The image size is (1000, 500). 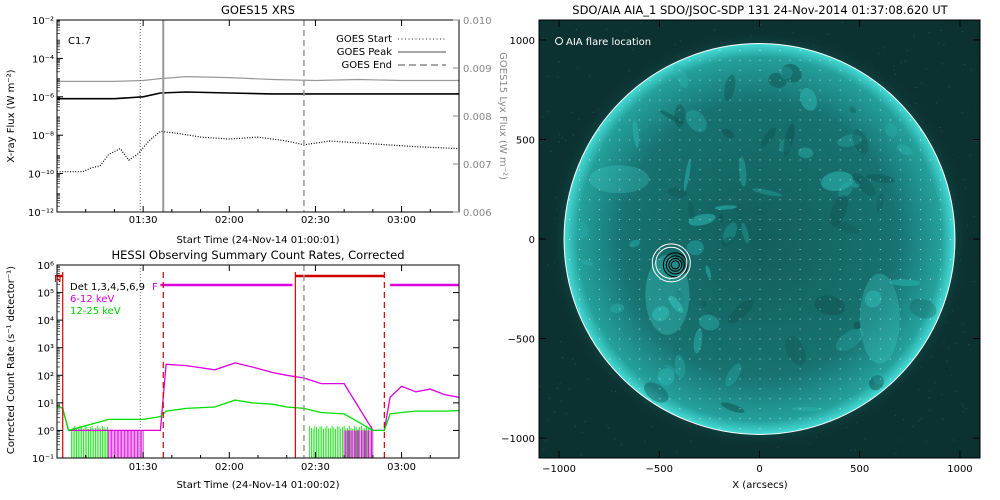 What do you see at coordinates (155, 287) in the screenshot?
I see `hessi-flare-flag: F` at bounding box center [155, 287].